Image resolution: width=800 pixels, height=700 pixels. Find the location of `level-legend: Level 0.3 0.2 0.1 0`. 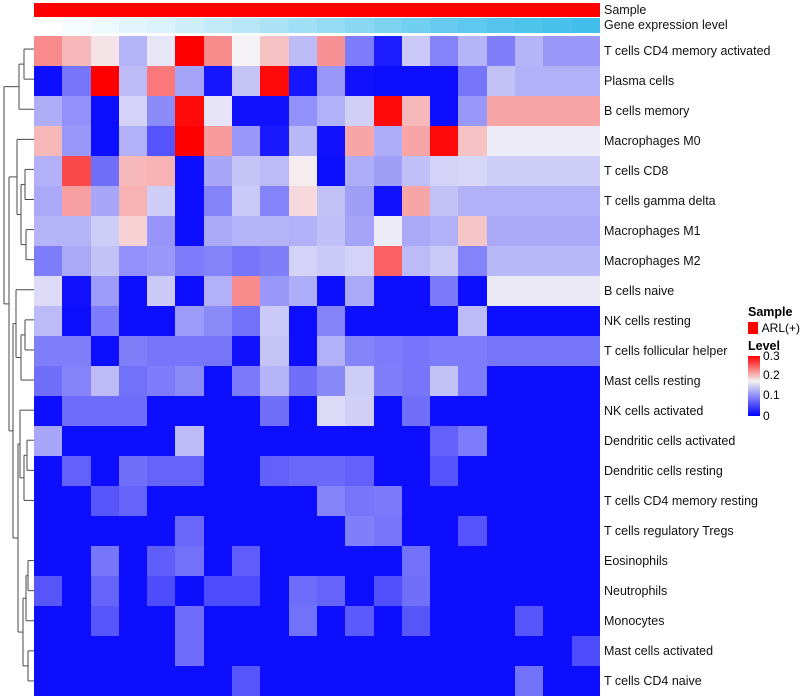

level-legend: Level 0.3 0.2 0.1 0 is located at coordinates (774, 380).